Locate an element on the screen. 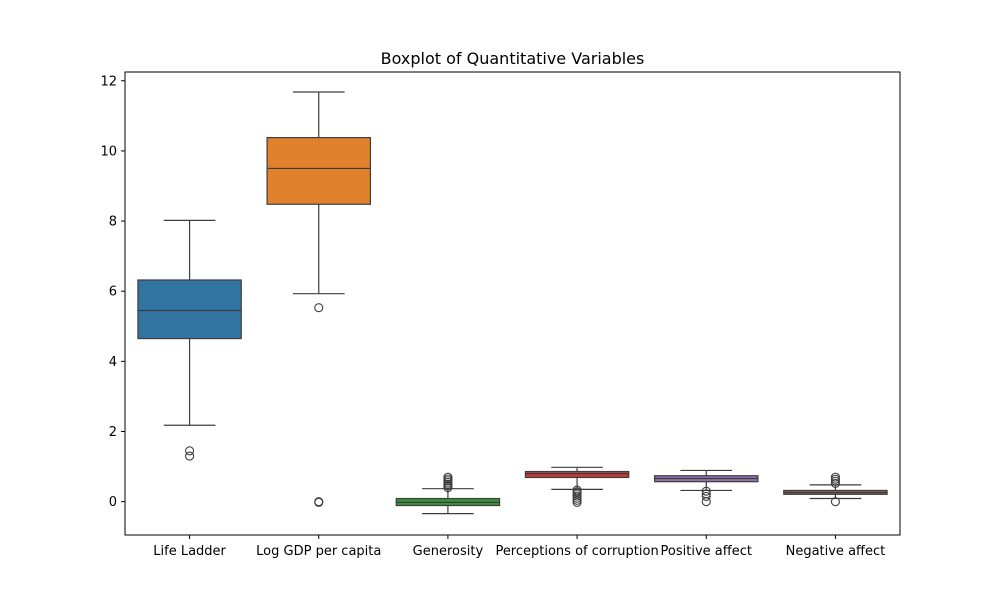 Image resolution: width=1000 pixels, height=600 pixels. box-group-perceptions-of-corruption is located at coordinates (577, 486).